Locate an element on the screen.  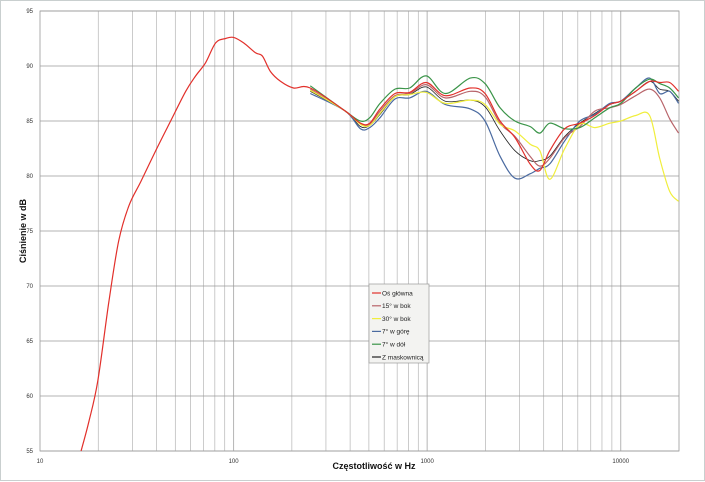
legend-entry: Oś główna is located at coordinates (397, 293).